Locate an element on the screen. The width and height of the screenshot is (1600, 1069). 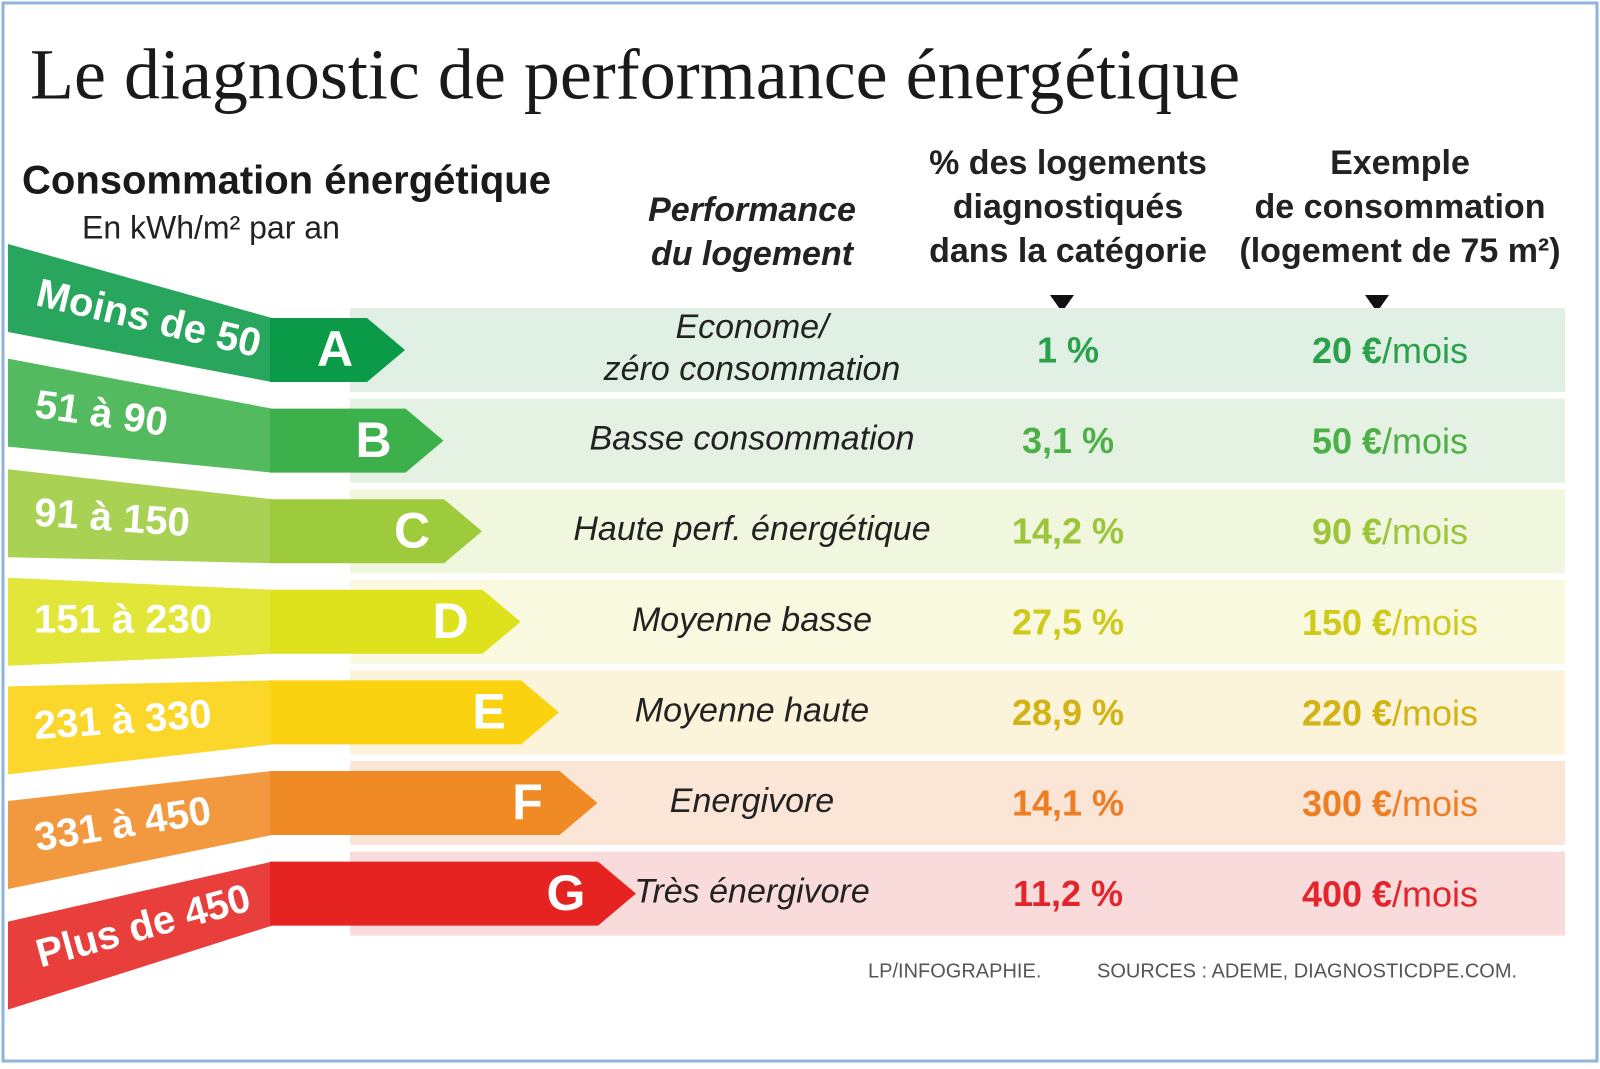
example-cost: 50 €/mois is located at coordinates (1390, 440).